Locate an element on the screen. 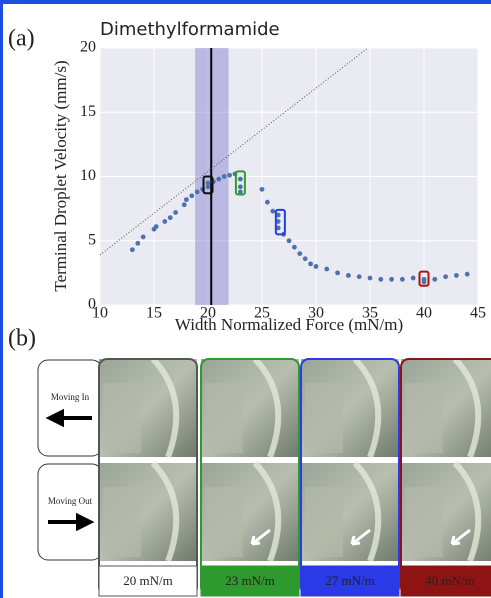 Image resolution: width=491 pixels, height=598 pixels. y-tick-label: 20 is located at coordinates (88, 47).